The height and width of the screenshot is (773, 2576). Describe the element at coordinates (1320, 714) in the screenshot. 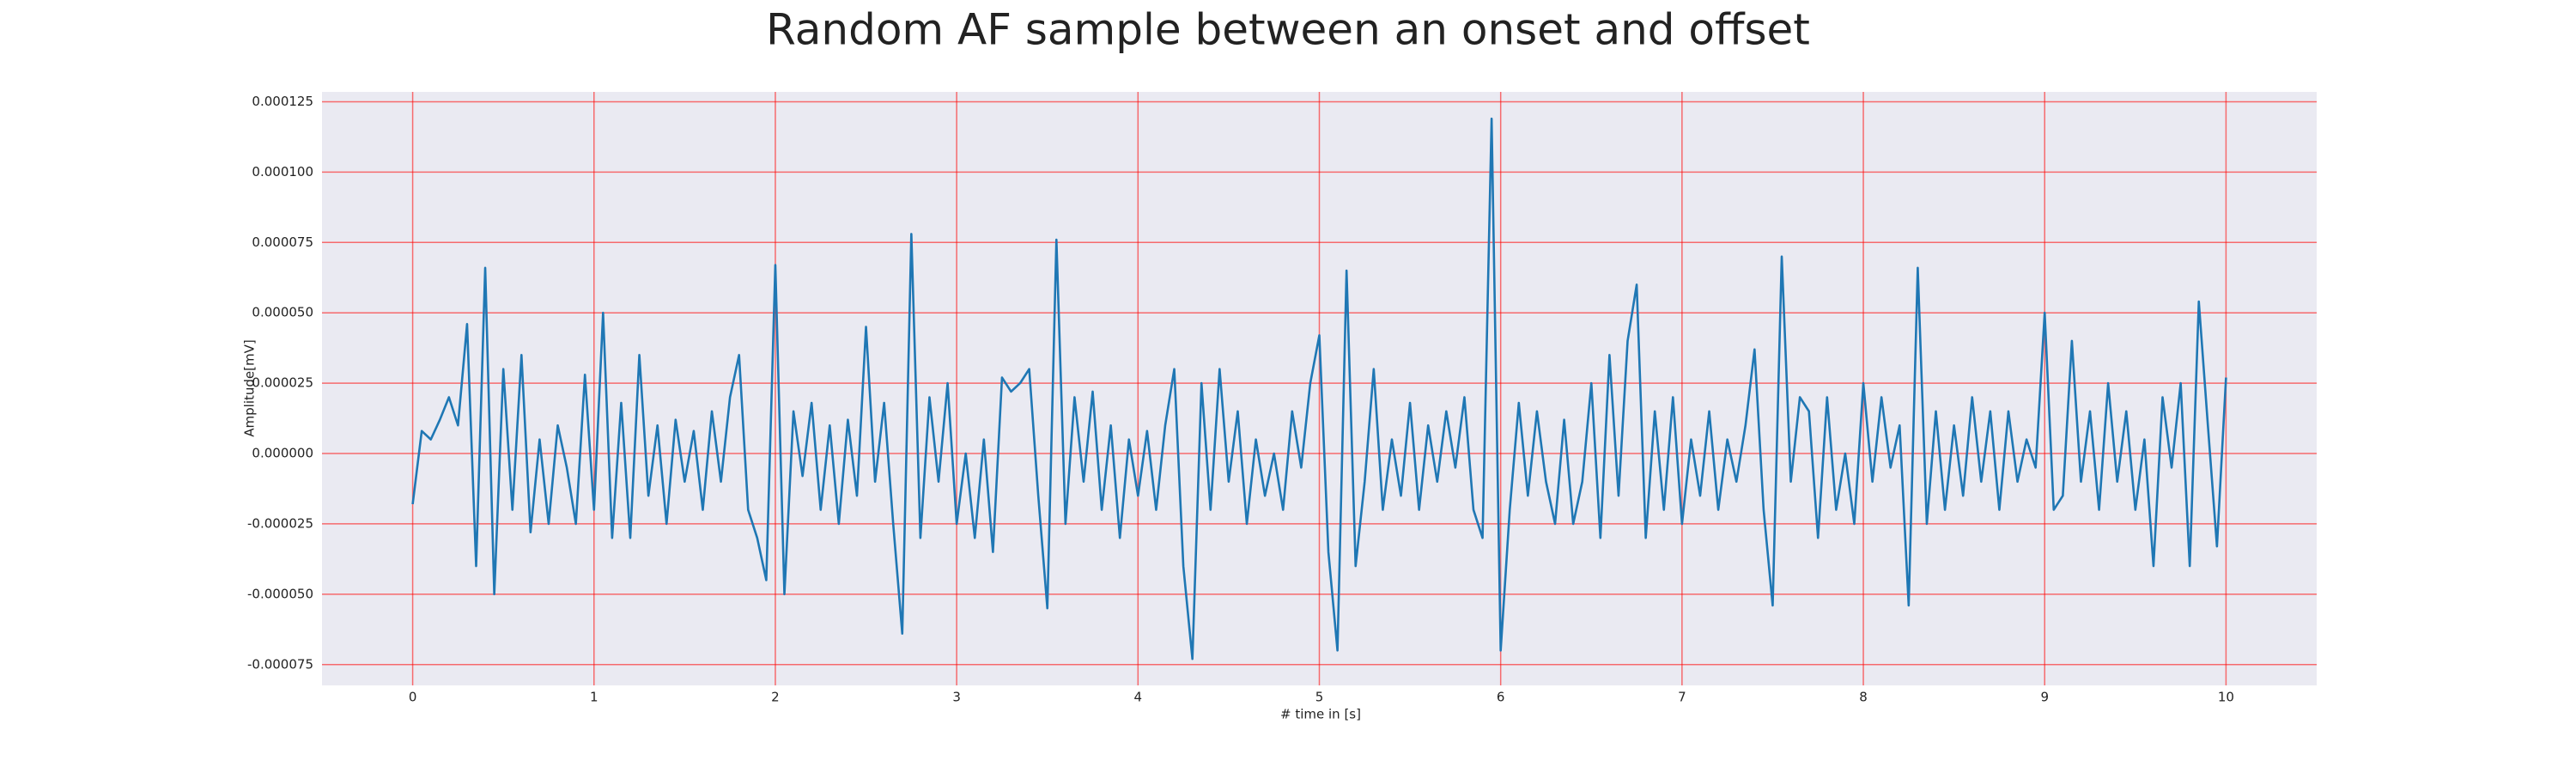

I see `x-axis-label: # time in [s]` at that location.